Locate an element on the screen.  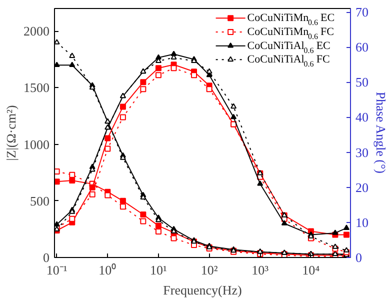
y-tick-label: 1500 is located at coordinates (37, 88).